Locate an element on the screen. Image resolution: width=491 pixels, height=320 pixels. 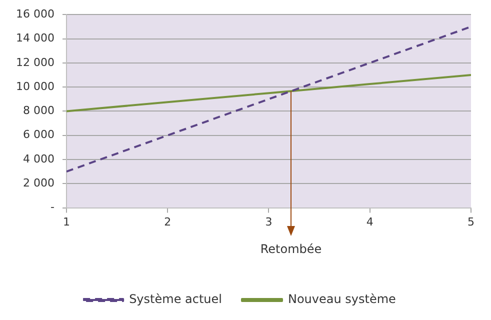
y-tick-label: 16 000 is located at coordinates (35, 13).